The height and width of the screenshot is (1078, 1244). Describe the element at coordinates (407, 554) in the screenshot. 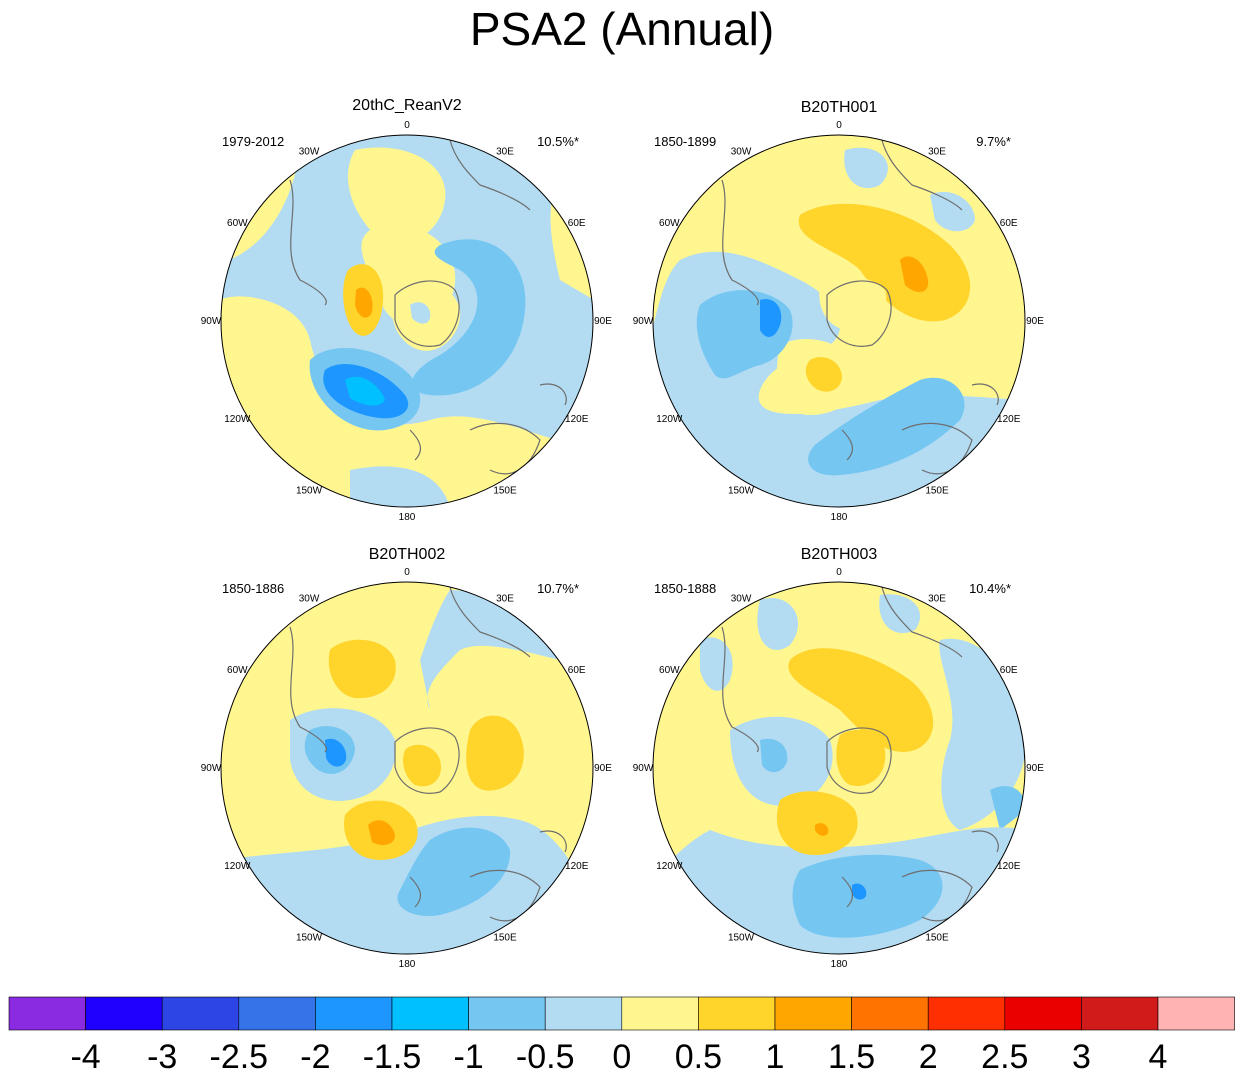

I see `panel-title: B20TH002` at that location.